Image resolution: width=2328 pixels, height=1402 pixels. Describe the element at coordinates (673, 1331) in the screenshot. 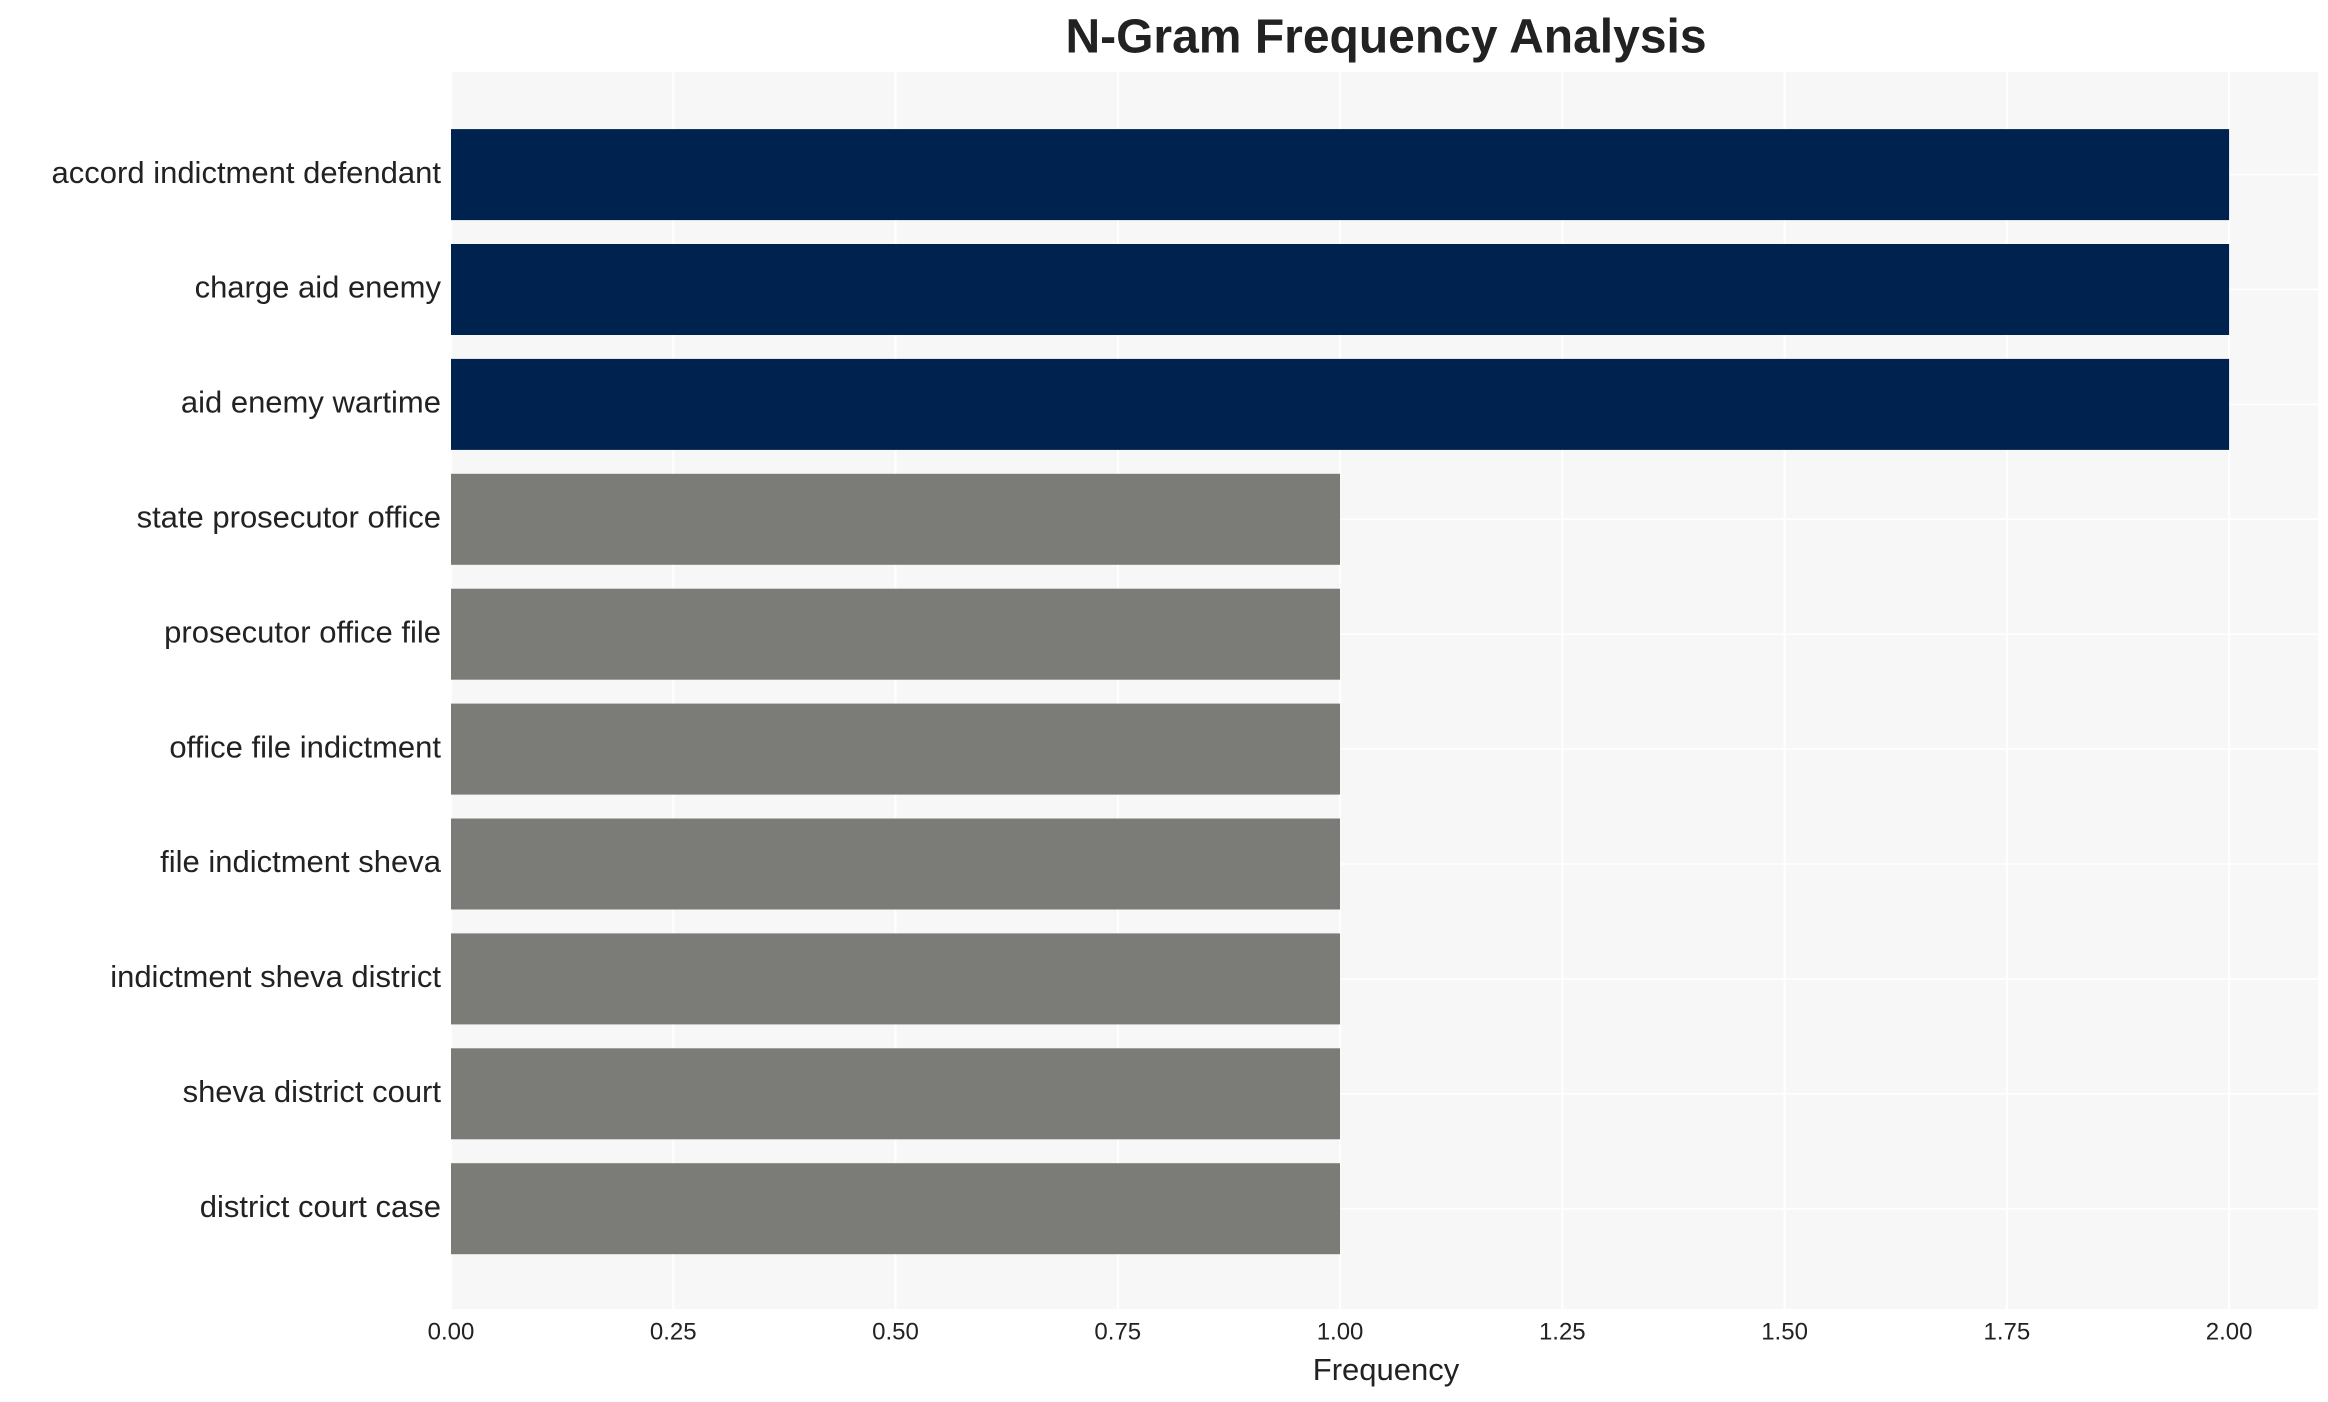

I see `x-tick-label: 0.25` at that location.